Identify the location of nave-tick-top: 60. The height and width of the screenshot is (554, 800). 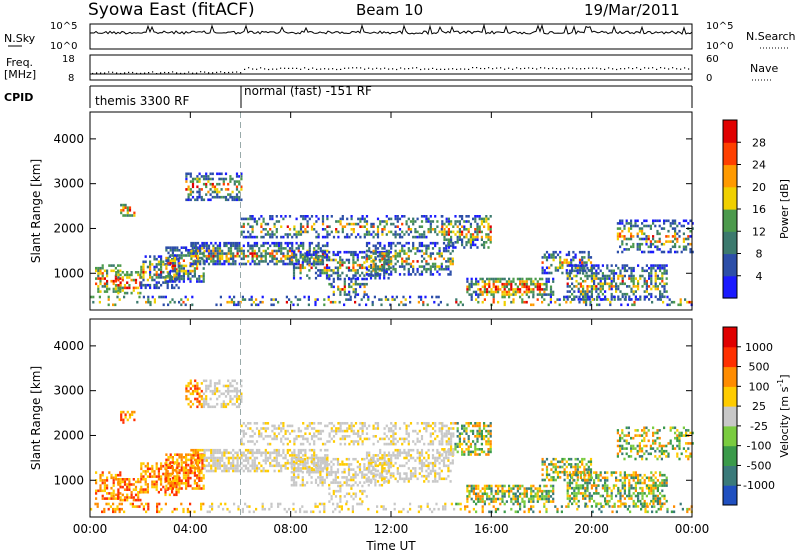
(712, 59).